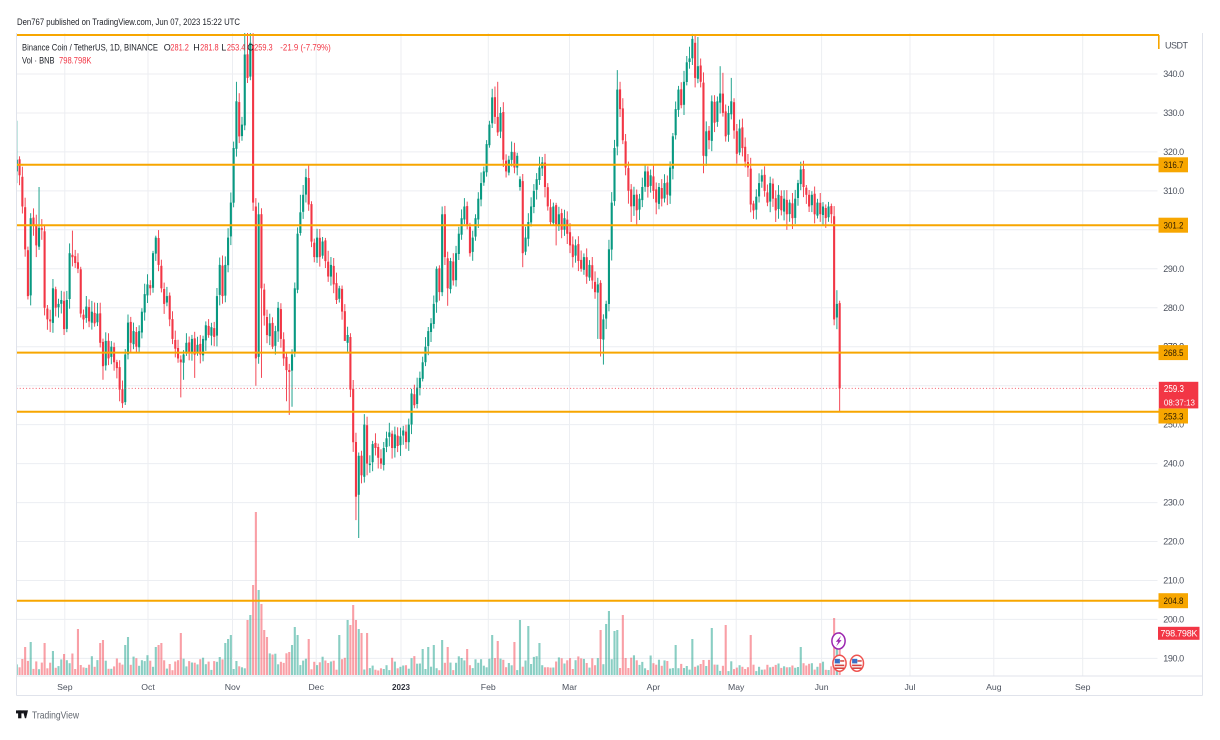 This screenshot has height=740, width=1220. I want to click on svg-text: 204.8, so click(1174, 601).